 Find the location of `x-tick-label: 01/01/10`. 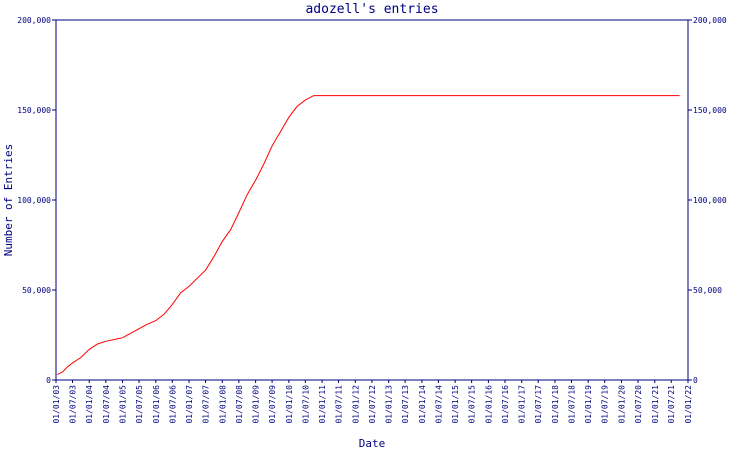

x-tick-label: 01/01/10 is located at coordinates (289, 404).